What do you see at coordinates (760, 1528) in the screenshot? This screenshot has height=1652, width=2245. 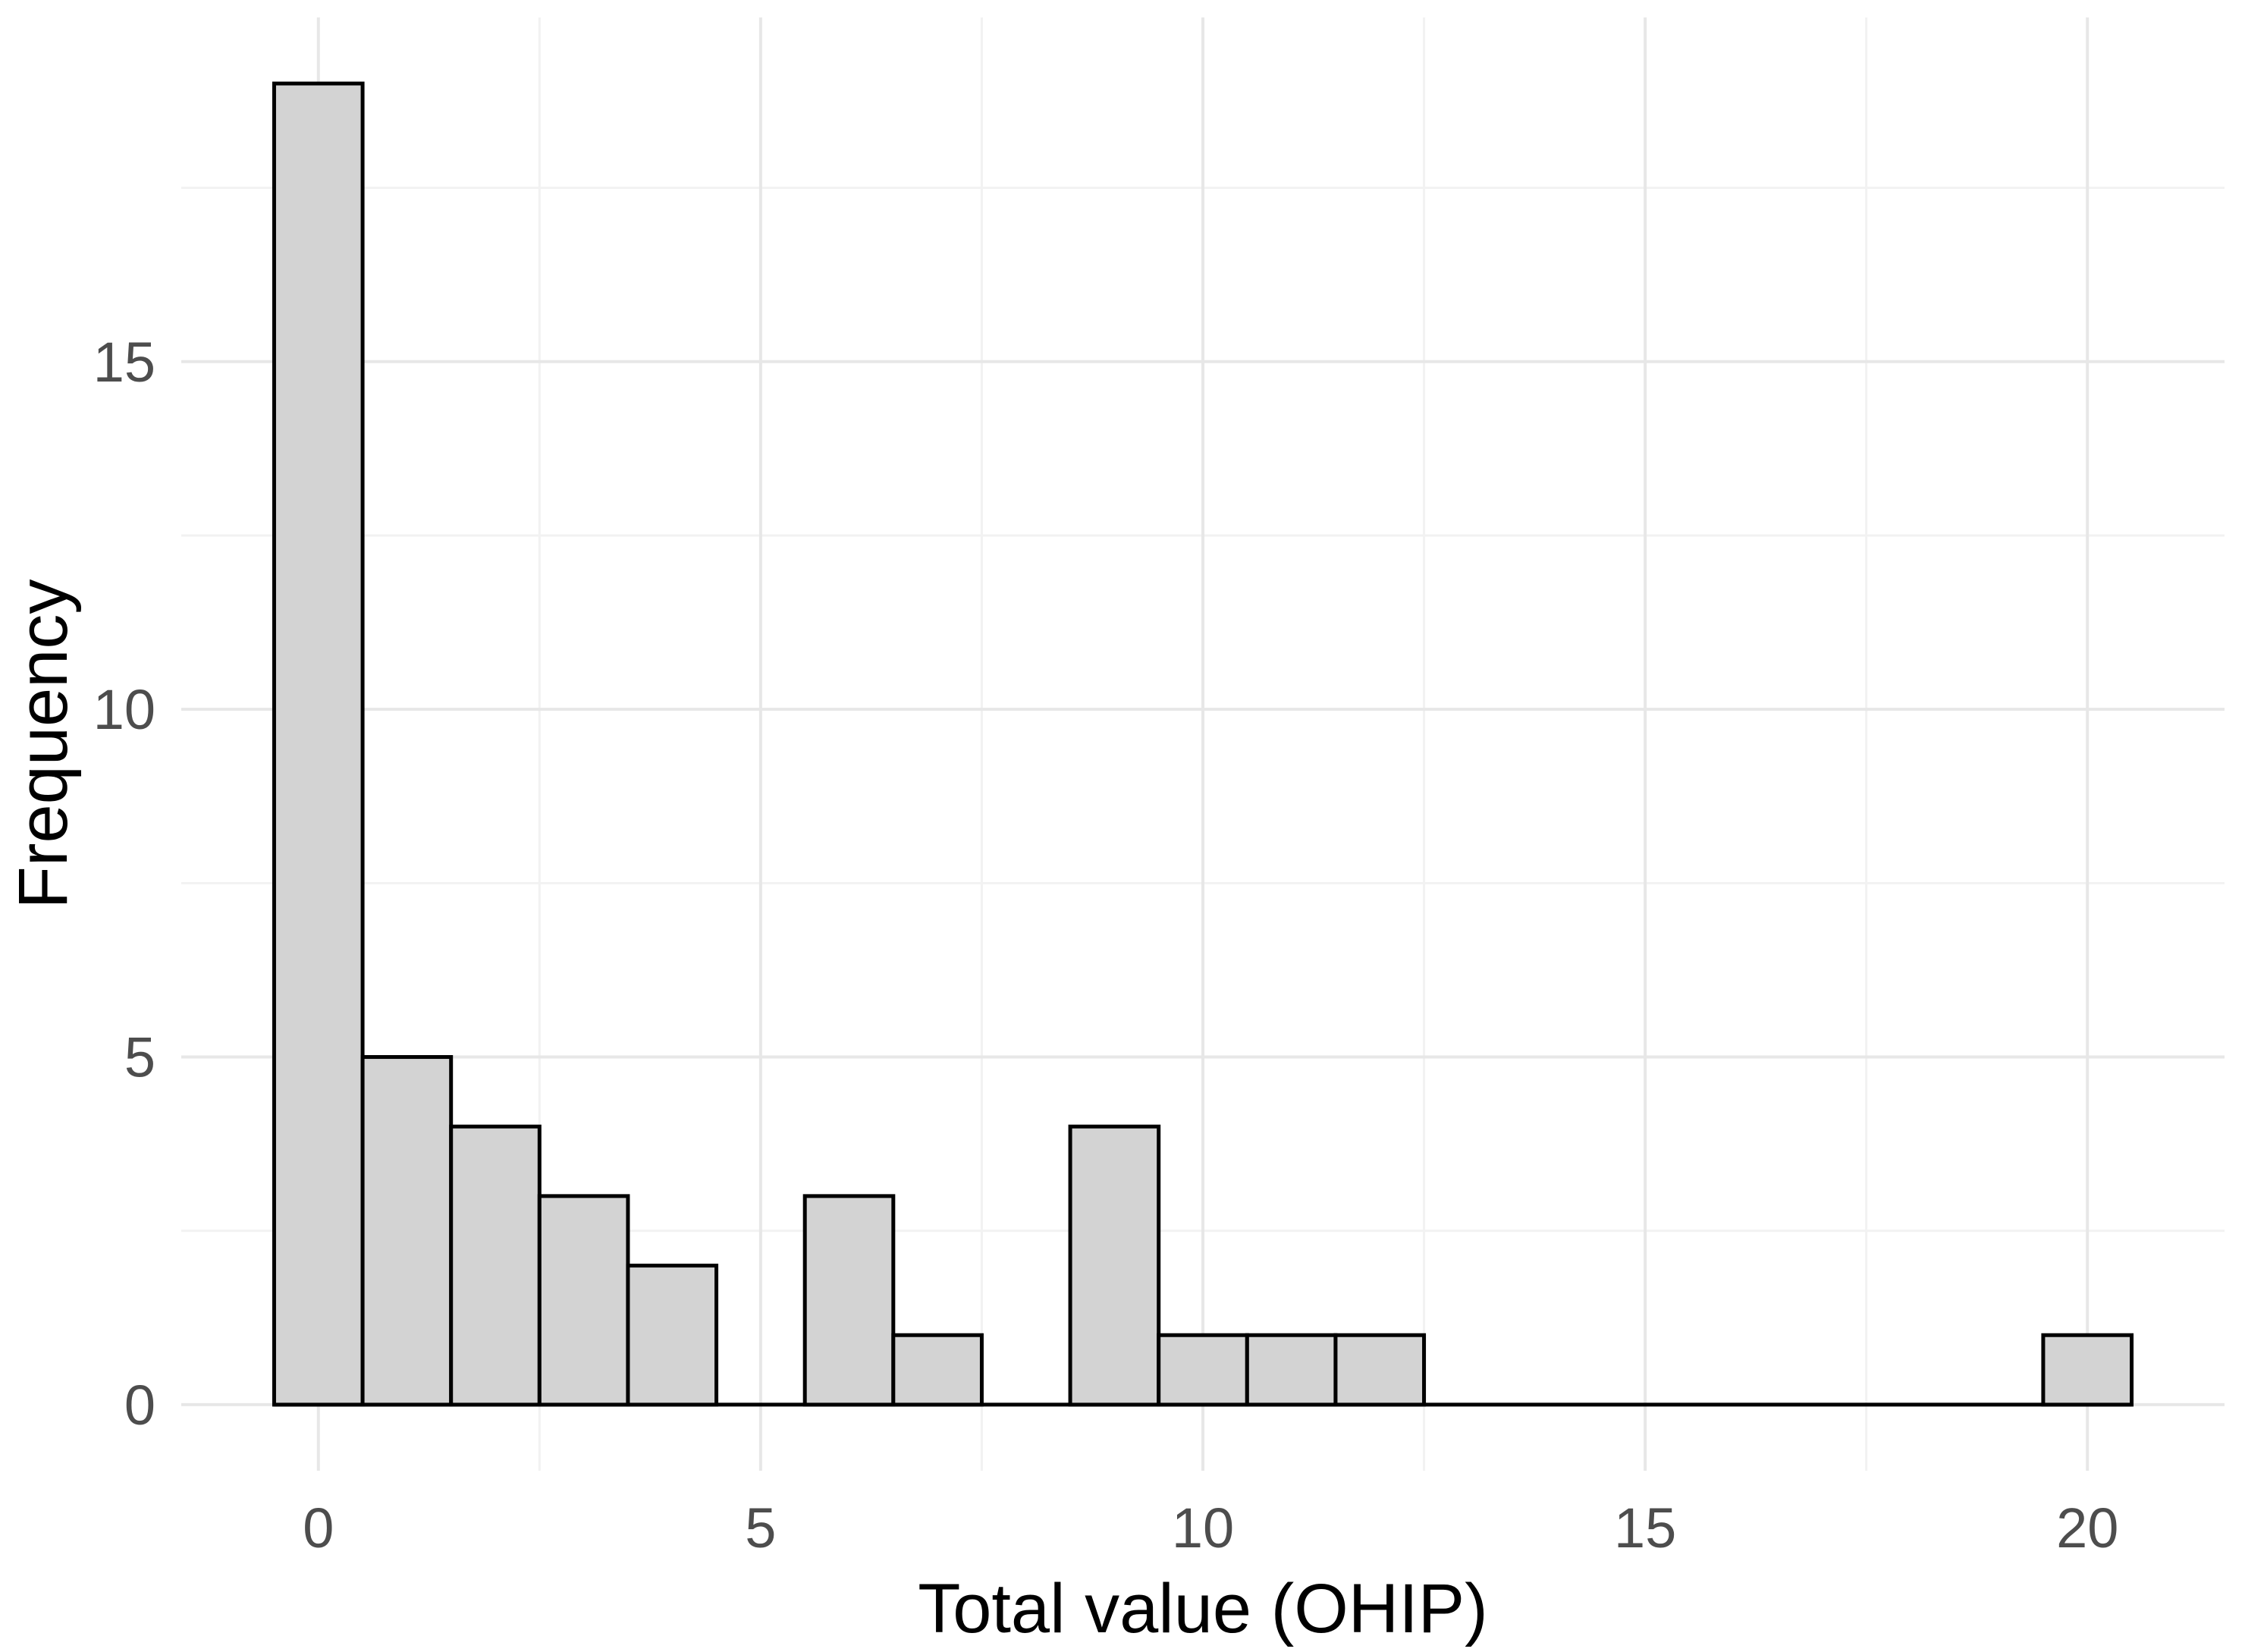 I see `x-tick-label: 5` at bounding box center [760, 1528].